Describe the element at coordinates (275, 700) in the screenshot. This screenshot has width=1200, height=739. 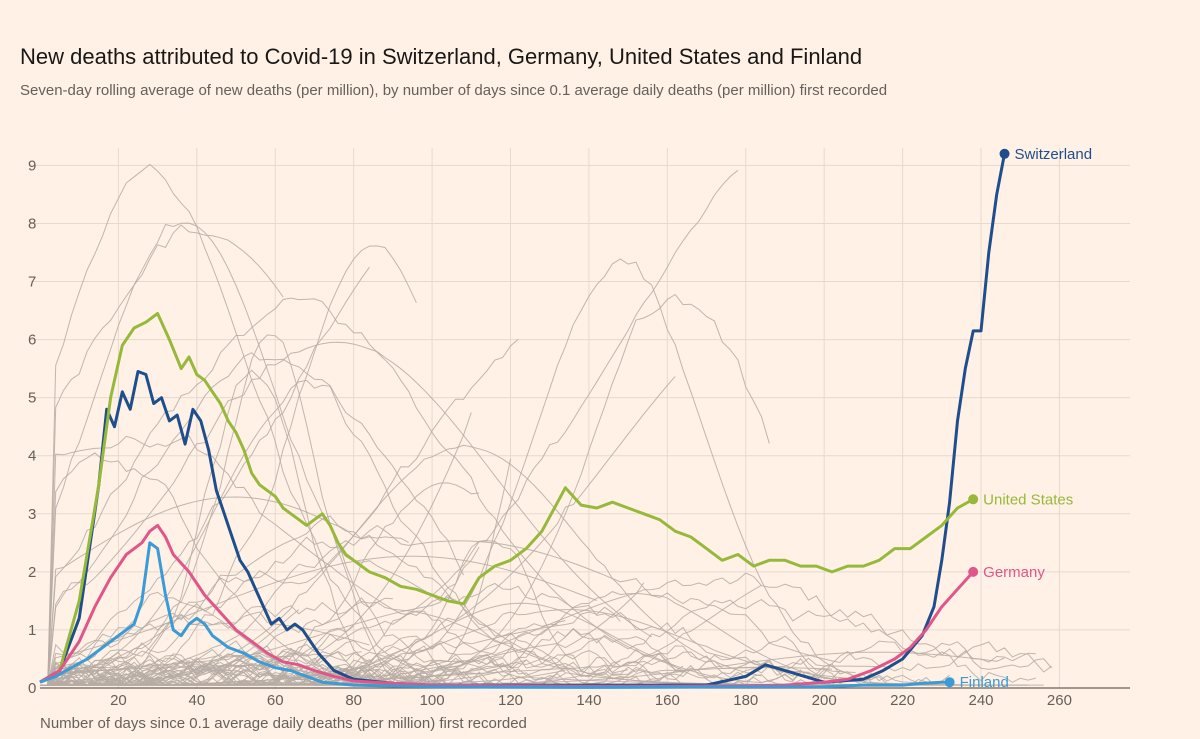
I see `x-tick-label: 60` at that location.